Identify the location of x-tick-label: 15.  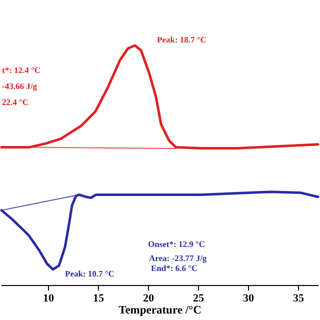
(98, 298).